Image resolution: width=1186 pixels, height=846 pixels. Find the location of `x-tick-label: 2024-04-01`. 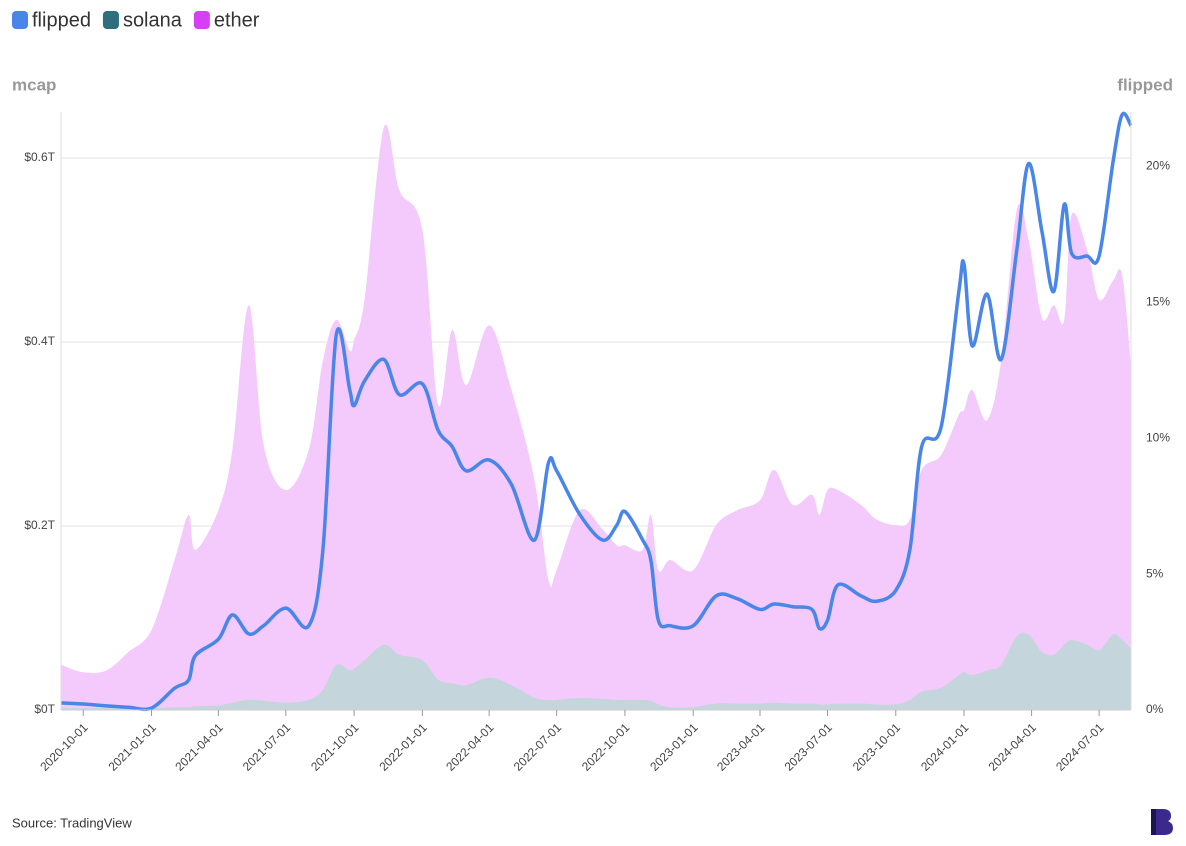

x-tick-label: 2024-04-01 is located at coordinates (1013, 747).